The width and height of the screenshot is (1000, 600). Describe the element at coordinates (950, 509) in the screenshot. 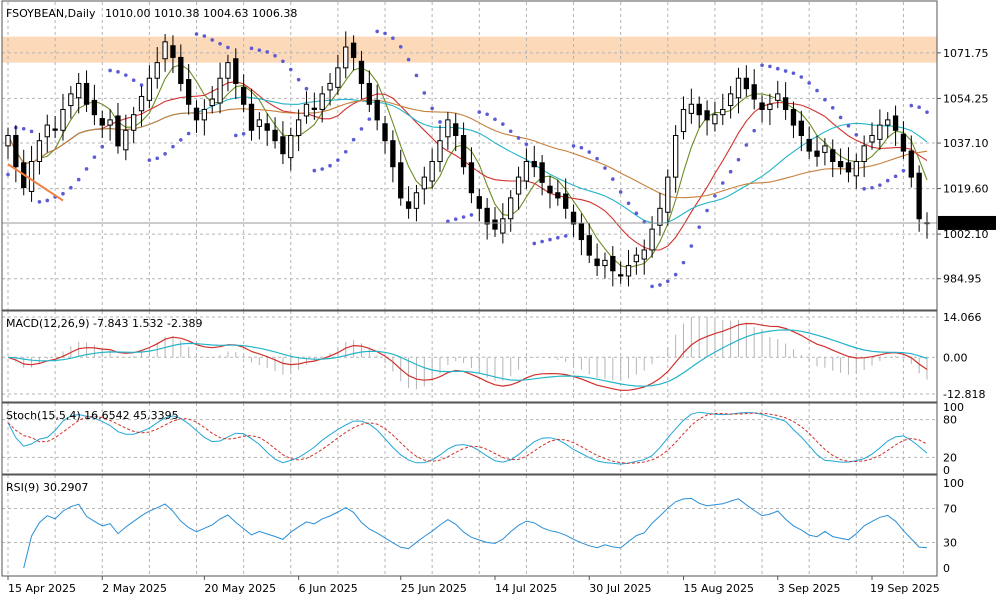

I see `rsi-tick-label: 70` at that location.